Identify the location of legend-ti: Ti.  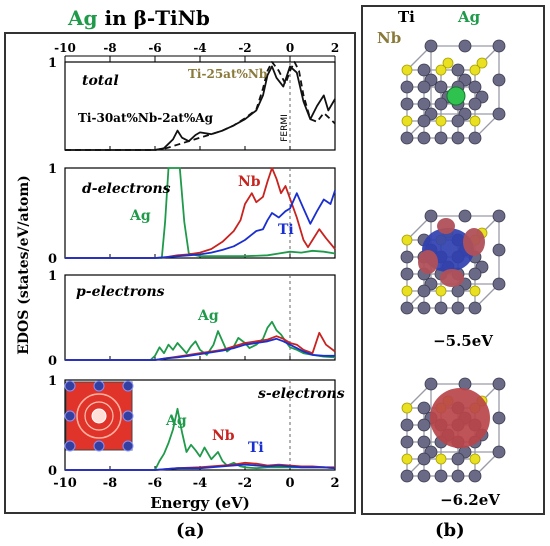
(406, 17).